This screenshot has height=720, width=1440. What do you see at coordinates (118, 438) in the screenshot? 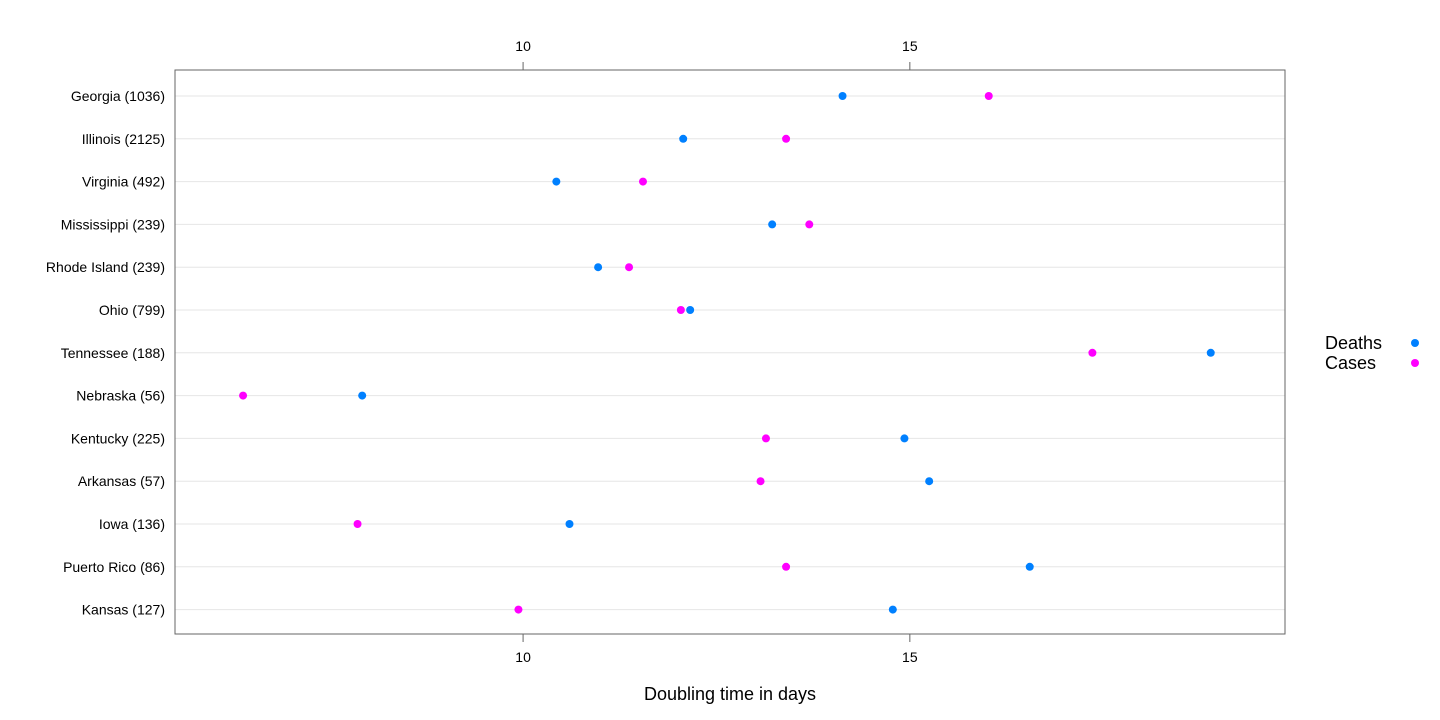
I see `category-label: Kentucky (225)` at bounding box center [118, 438].